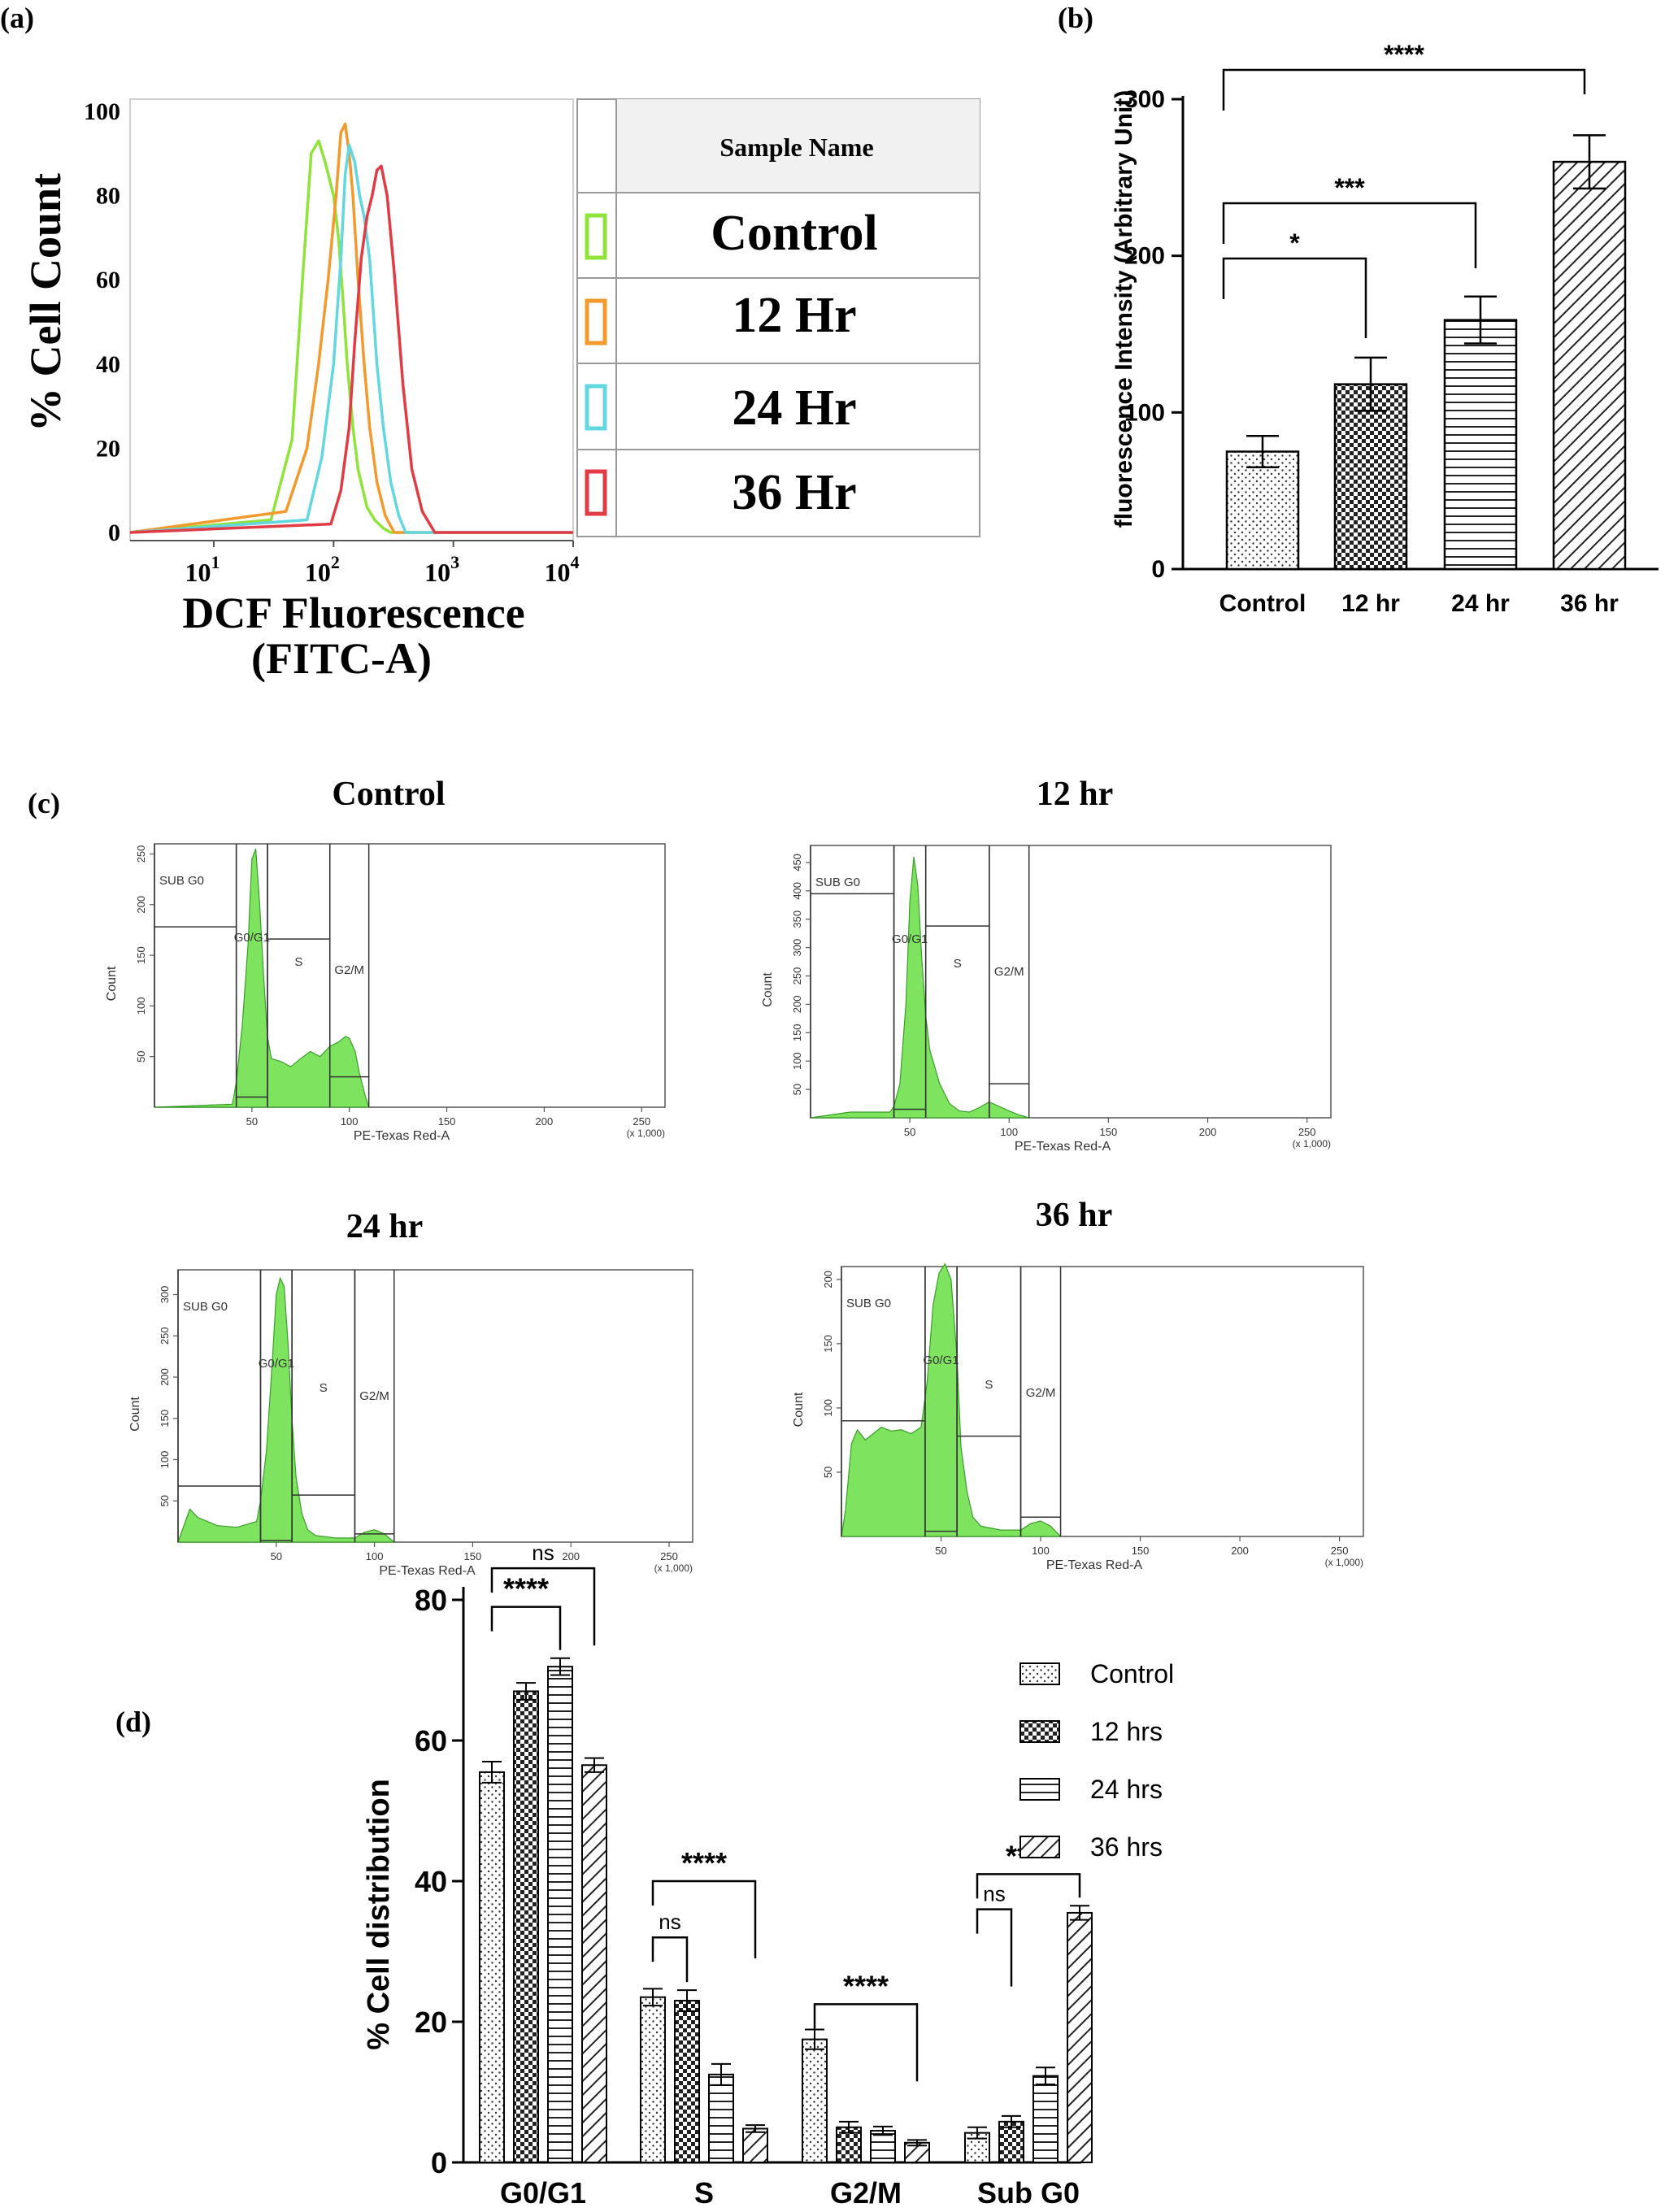 This screenshot has width=1665, height=2212. What do you see at coordinates (596, 321) in the screenshot?
I see `legend-swatch-12hr` at bounding box center [596, 321].